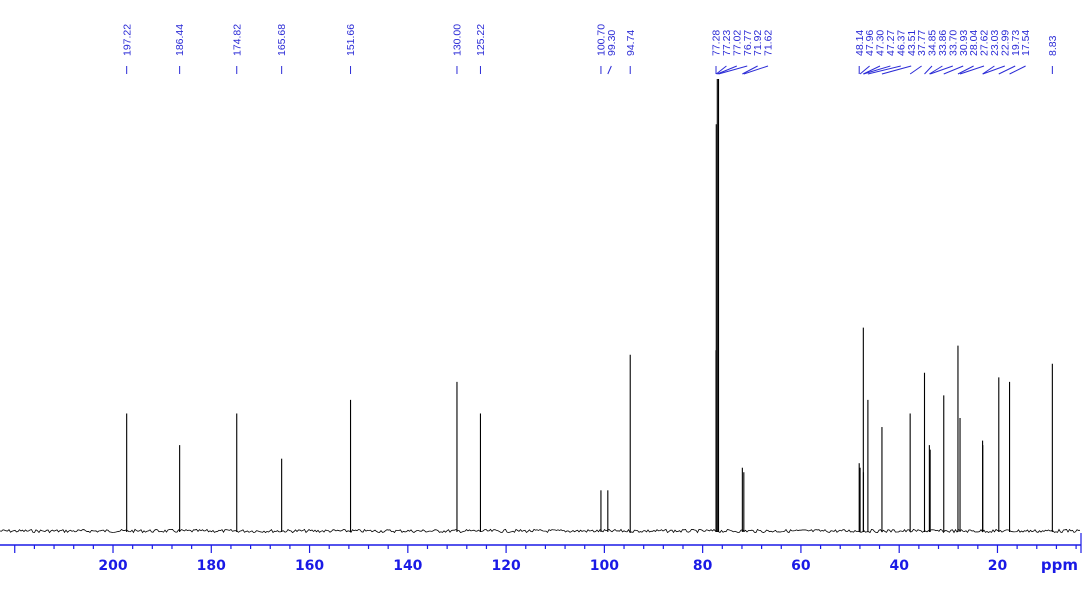 This screenshot has width=1090, height=590. I want to click on peak-label: 186.44, so click(180, 40).